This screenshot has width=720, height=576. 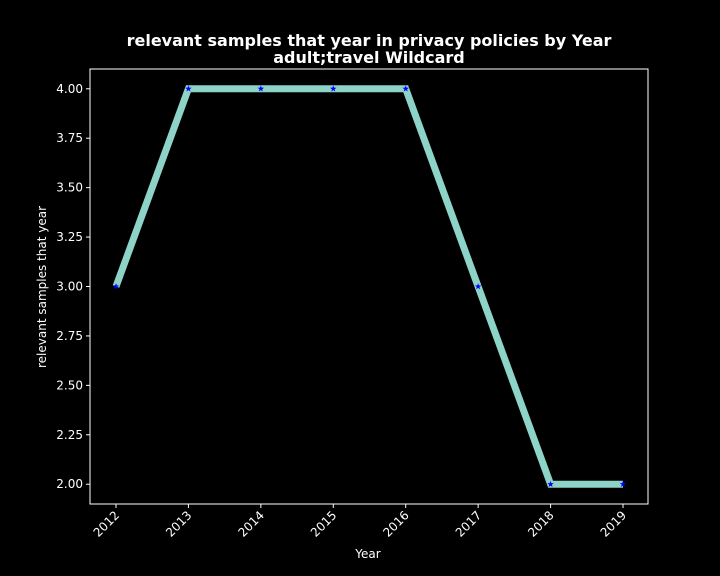 What do you see at coordinates (106, 523) in the screenshot?
I see `x-tick-label: 2012` at bounding box center [106, 523].